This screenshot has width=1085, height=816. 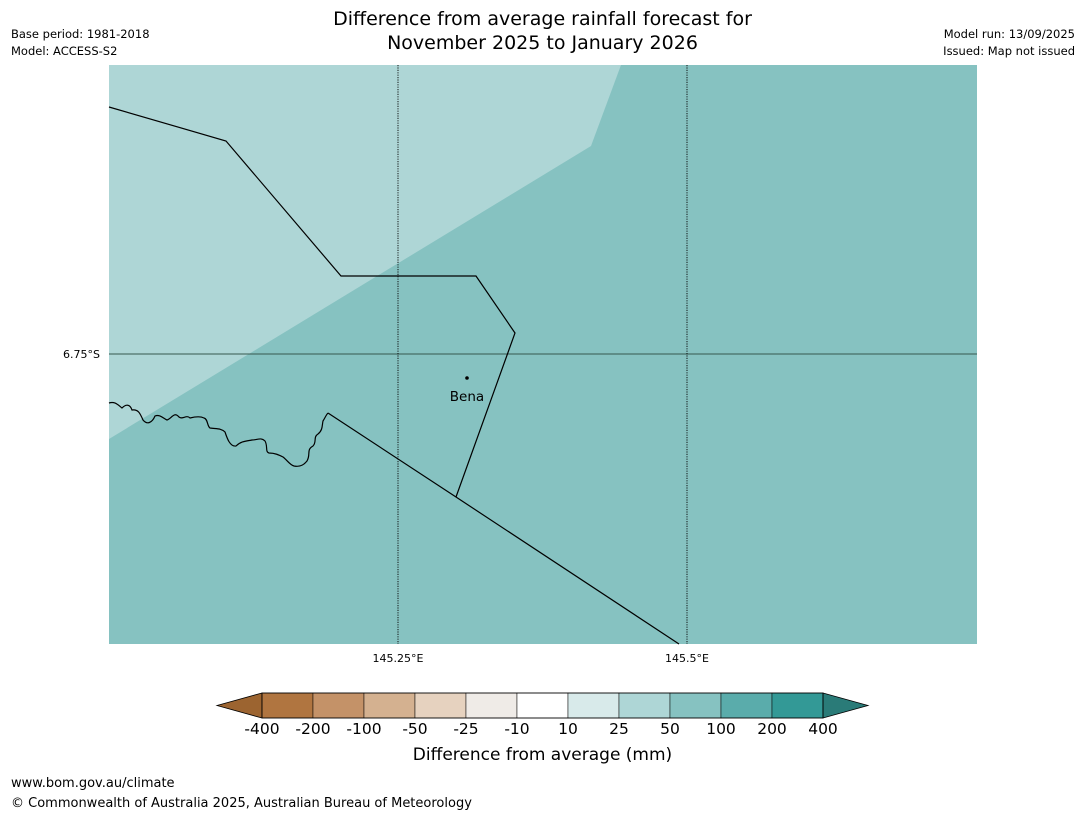 What do you see at coordinates (772, 729) in the screenshot?
I see `colorbar-tick-label: 200` at bounding box center [772, 729].